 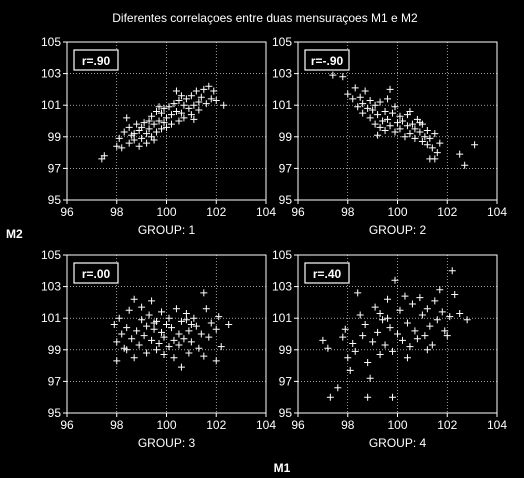 I want to click on y-tick-label: 97, so click(x=286, y=168).